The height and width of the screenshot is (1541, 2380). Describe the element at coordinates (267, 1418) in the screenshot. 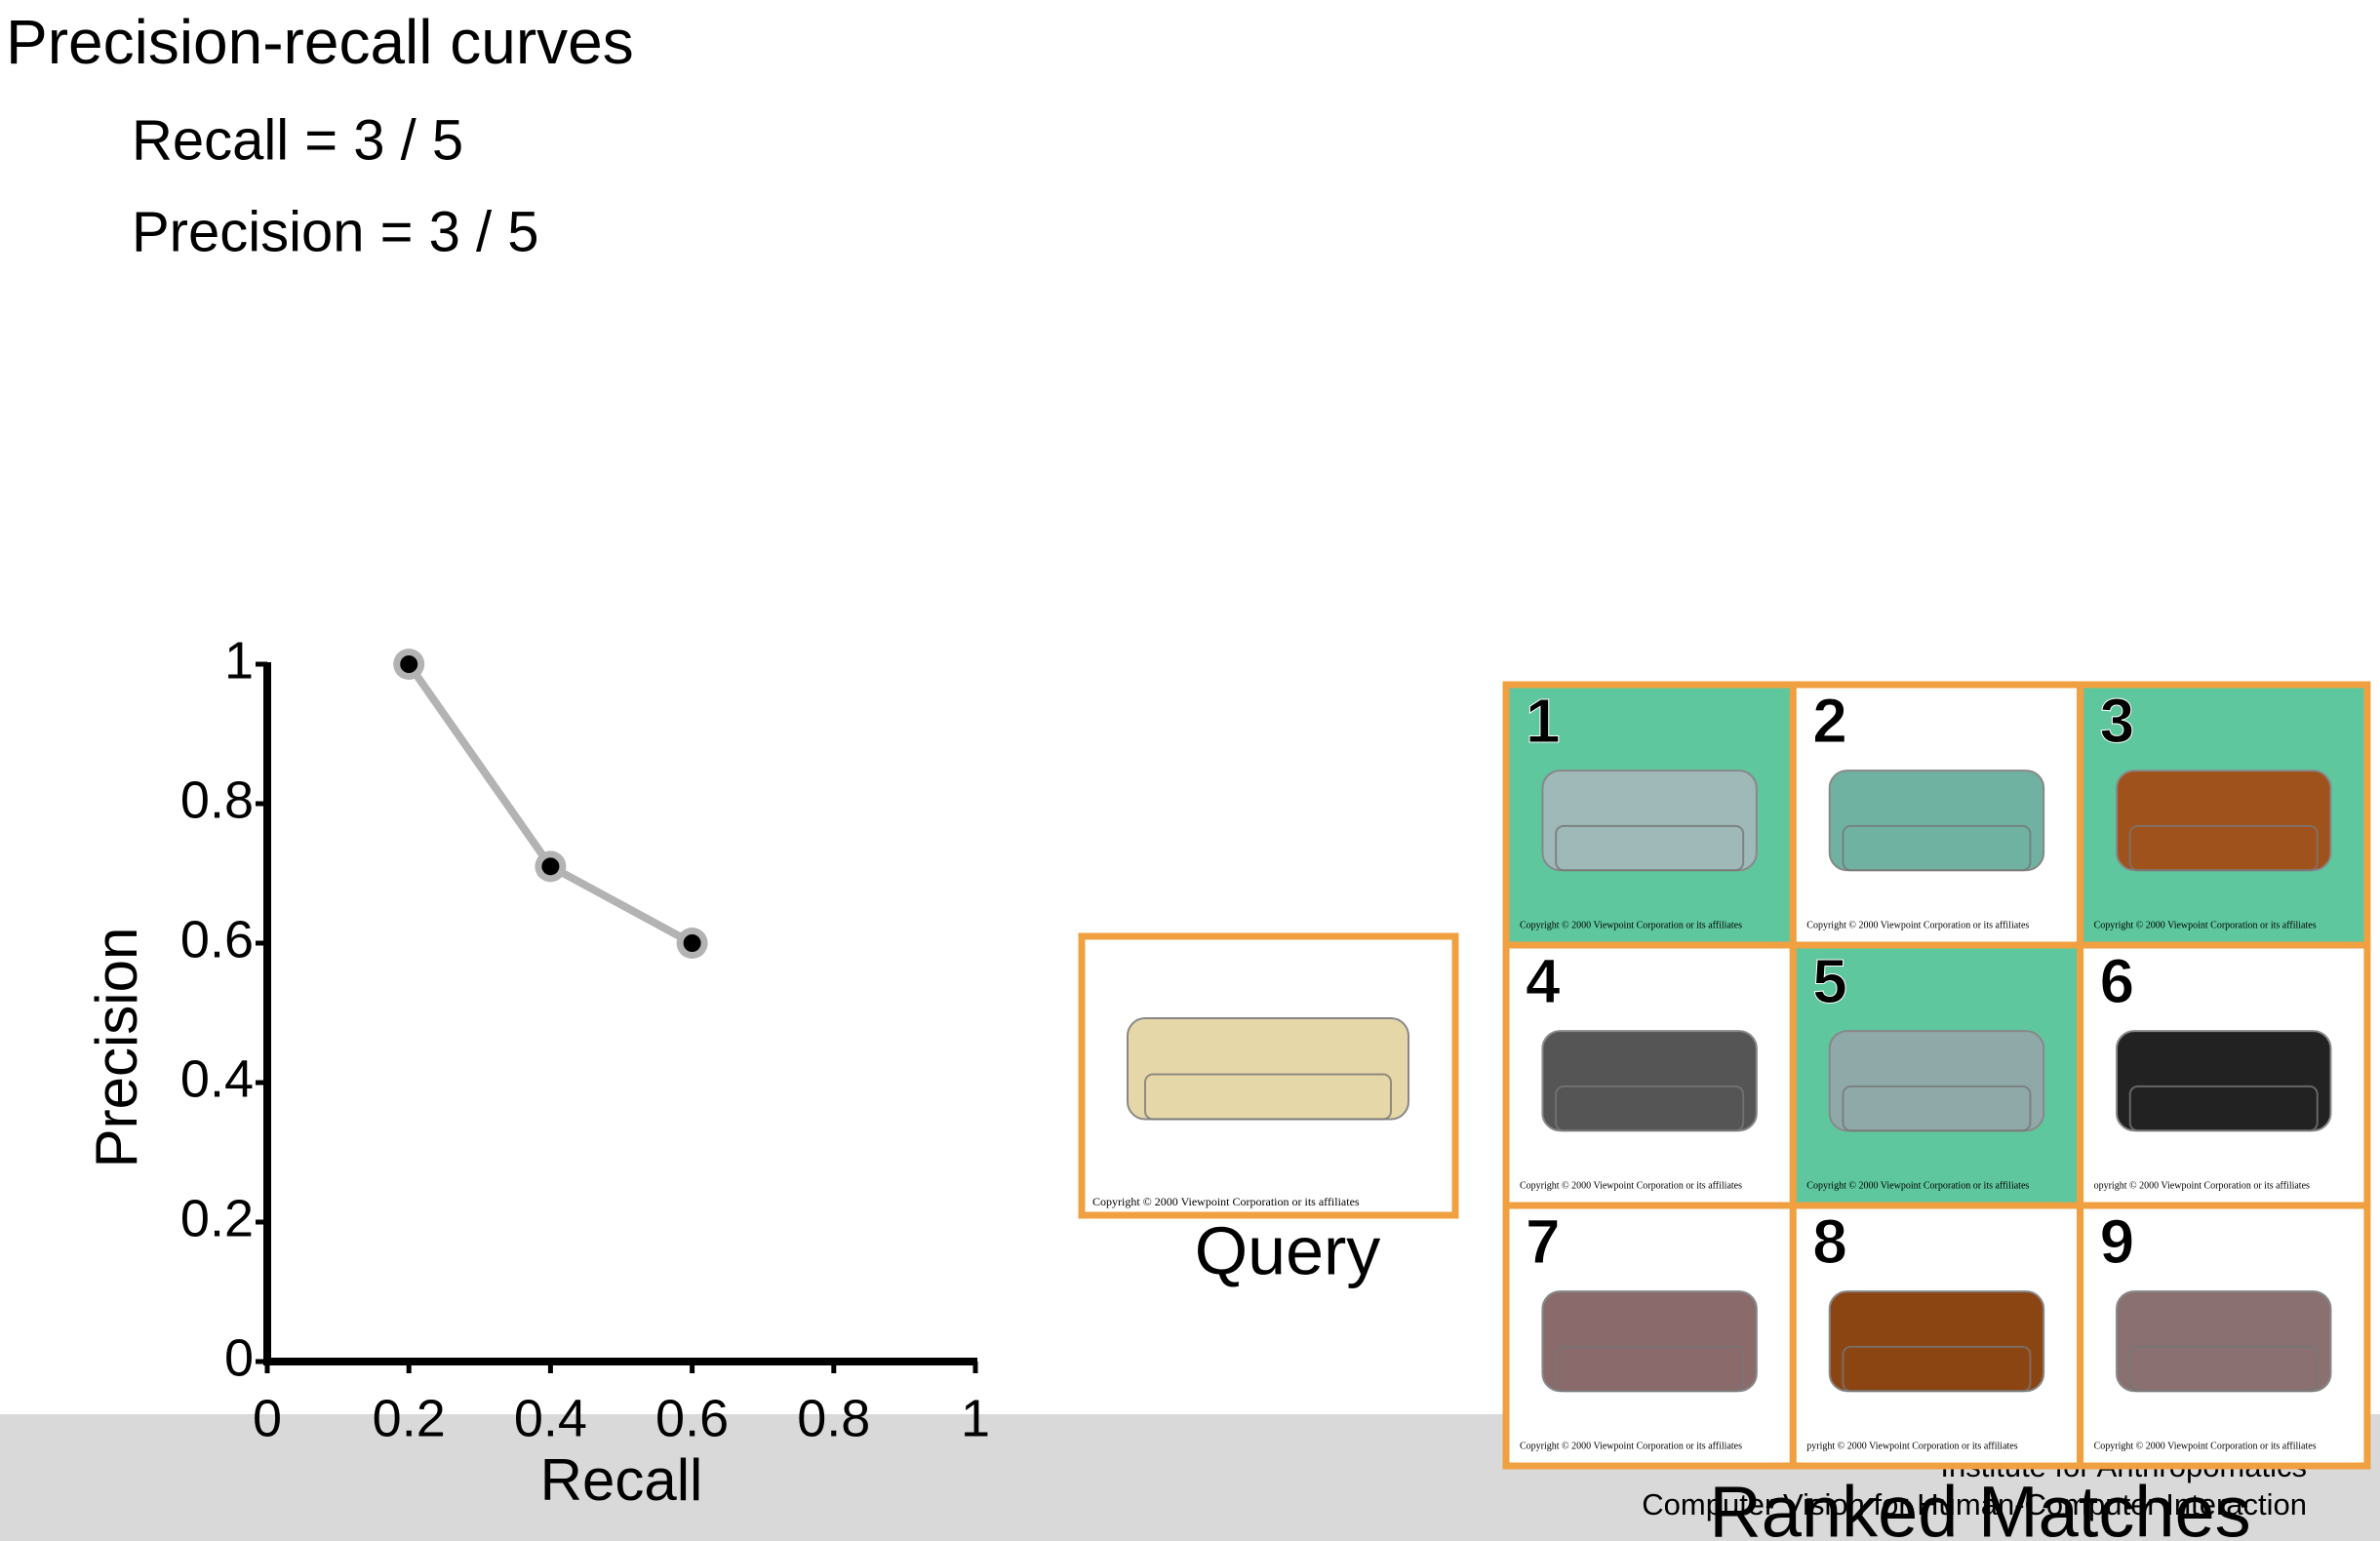

I see `x-tick-label: 0` at that location.